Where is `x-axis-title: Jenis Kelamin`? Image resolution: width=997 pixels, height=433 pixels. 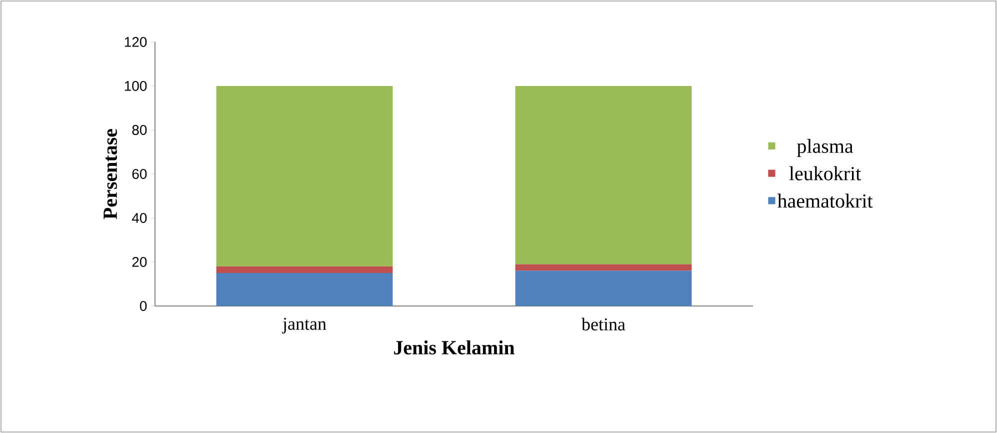 x-axis-title: Jenis Kelamin is located at coordinates (454, 347).